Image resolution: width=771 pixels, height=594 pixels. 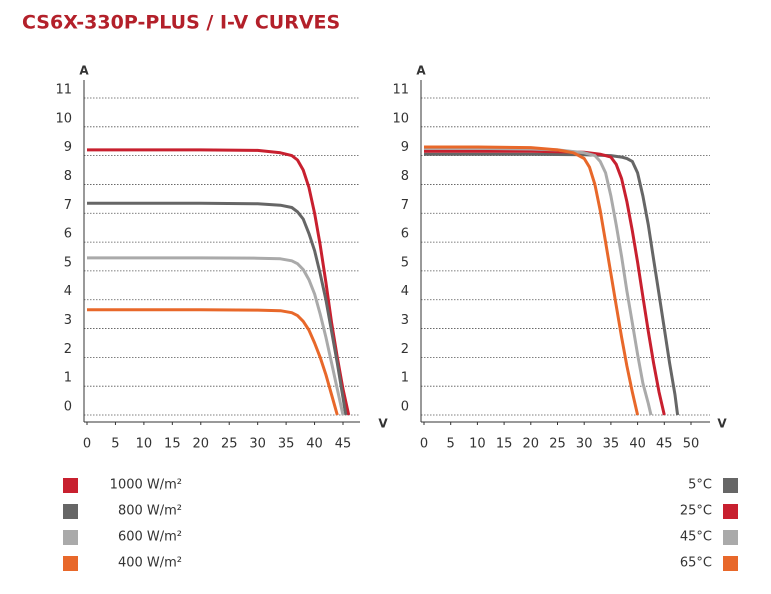 I want to click on chart-title: CS6X-330P-PLUS / I-V CURVES, so click(x=181, y=23).